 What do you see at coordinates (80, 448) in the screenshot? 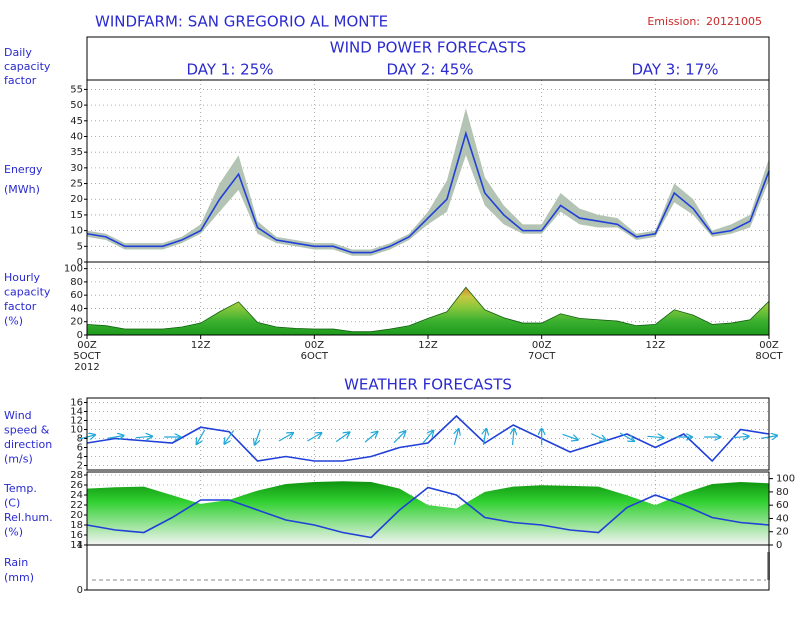
I see `y-tick-label: 6` at bounding box center [80, 448].